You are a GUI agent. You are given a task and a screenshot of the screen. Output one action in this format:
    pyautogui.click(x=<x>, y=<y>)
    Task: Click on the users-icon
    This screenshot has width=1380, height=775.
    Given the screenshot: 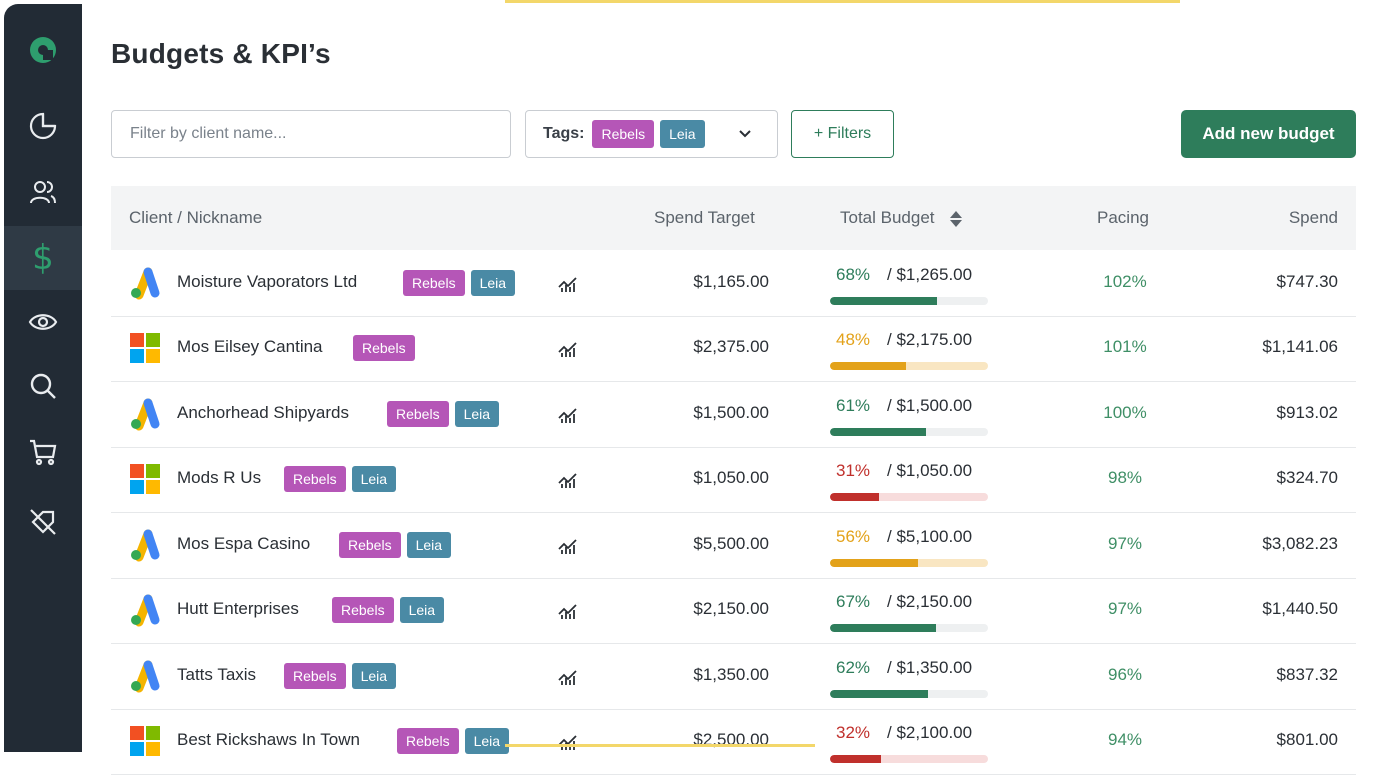 What is the action you would take?
    pyautogui.click(x=43, y=192)
    